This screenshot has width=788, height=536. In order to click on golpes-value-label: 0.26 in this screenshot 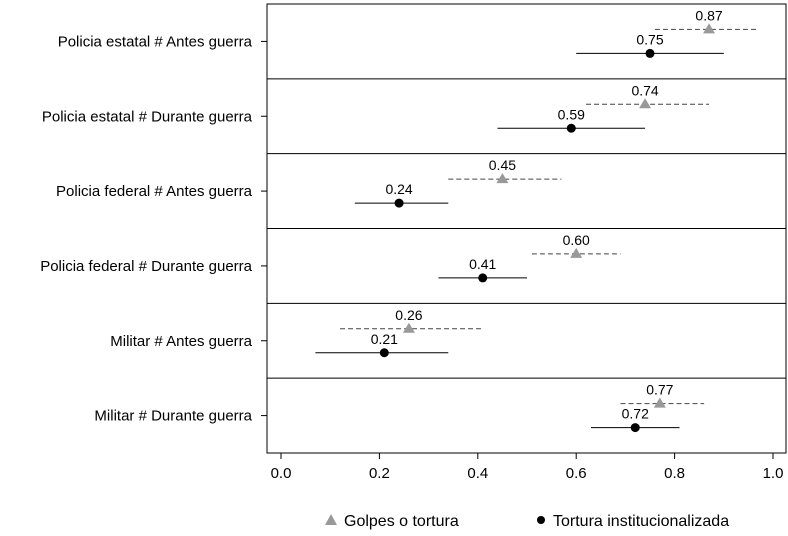, I will do `click(408, 315)`.